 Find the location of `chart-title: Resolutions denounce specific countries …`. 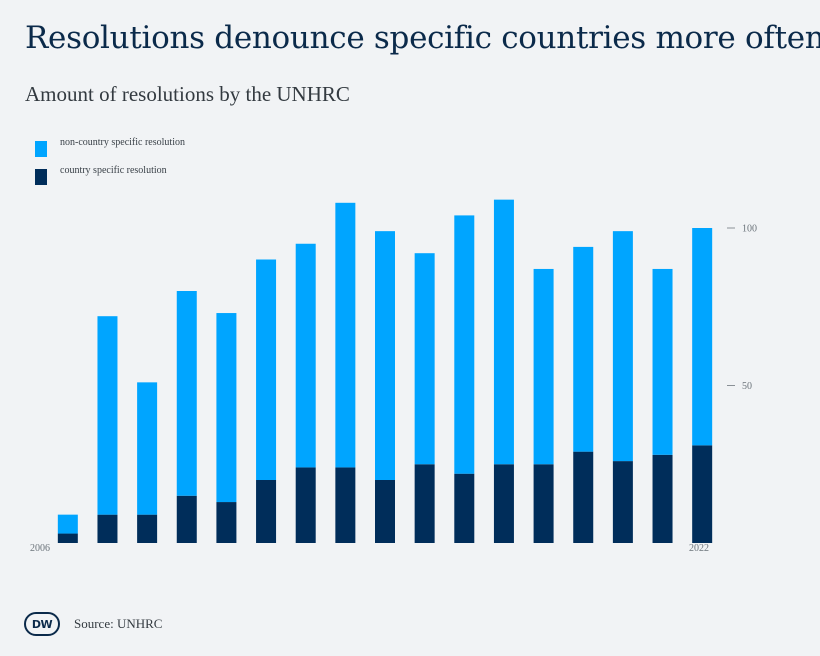

chart-title: Resolutions denounce specific countries … is located at coordinates (422, 38).